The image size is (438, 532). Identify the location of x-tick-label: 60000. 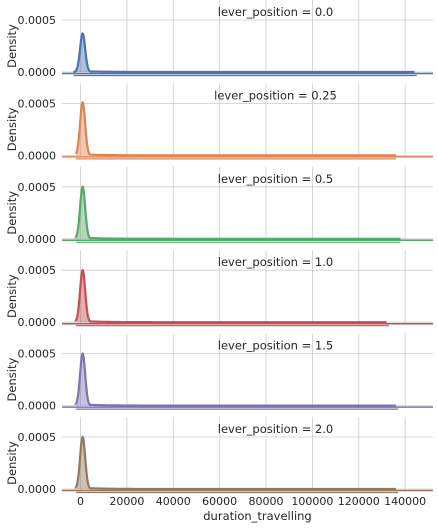
(219, 501).